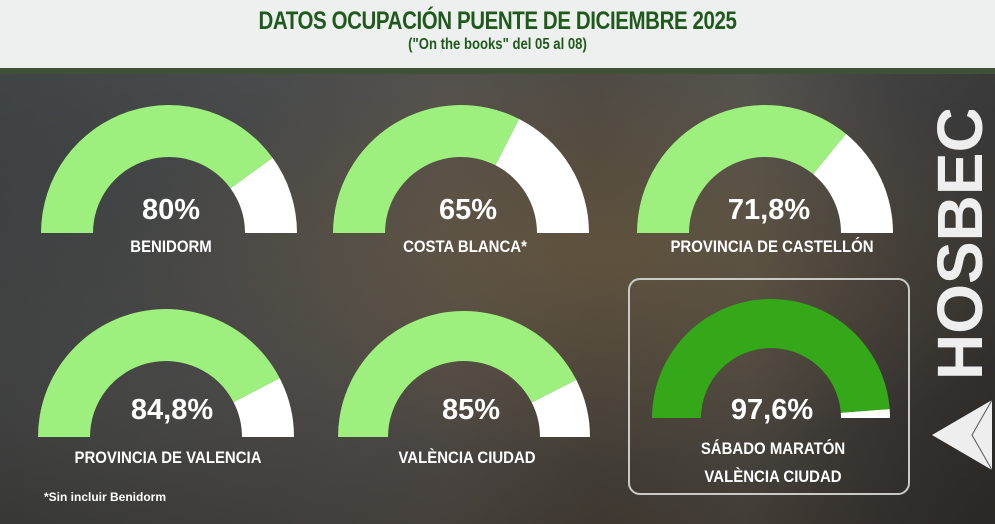  Describe the element at coordinates (467, 457) in the screenshot. I see `gauge-label-valencia-ciudad: VALÈNCIA CIUDAD` at that location.